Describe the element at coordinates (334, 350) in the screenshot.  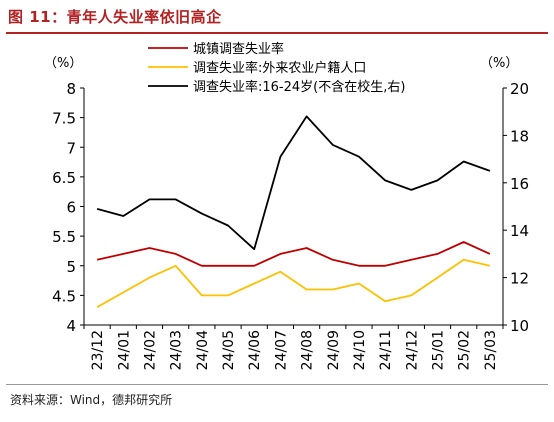
I see `x-tick-label: 24/09` at that location.